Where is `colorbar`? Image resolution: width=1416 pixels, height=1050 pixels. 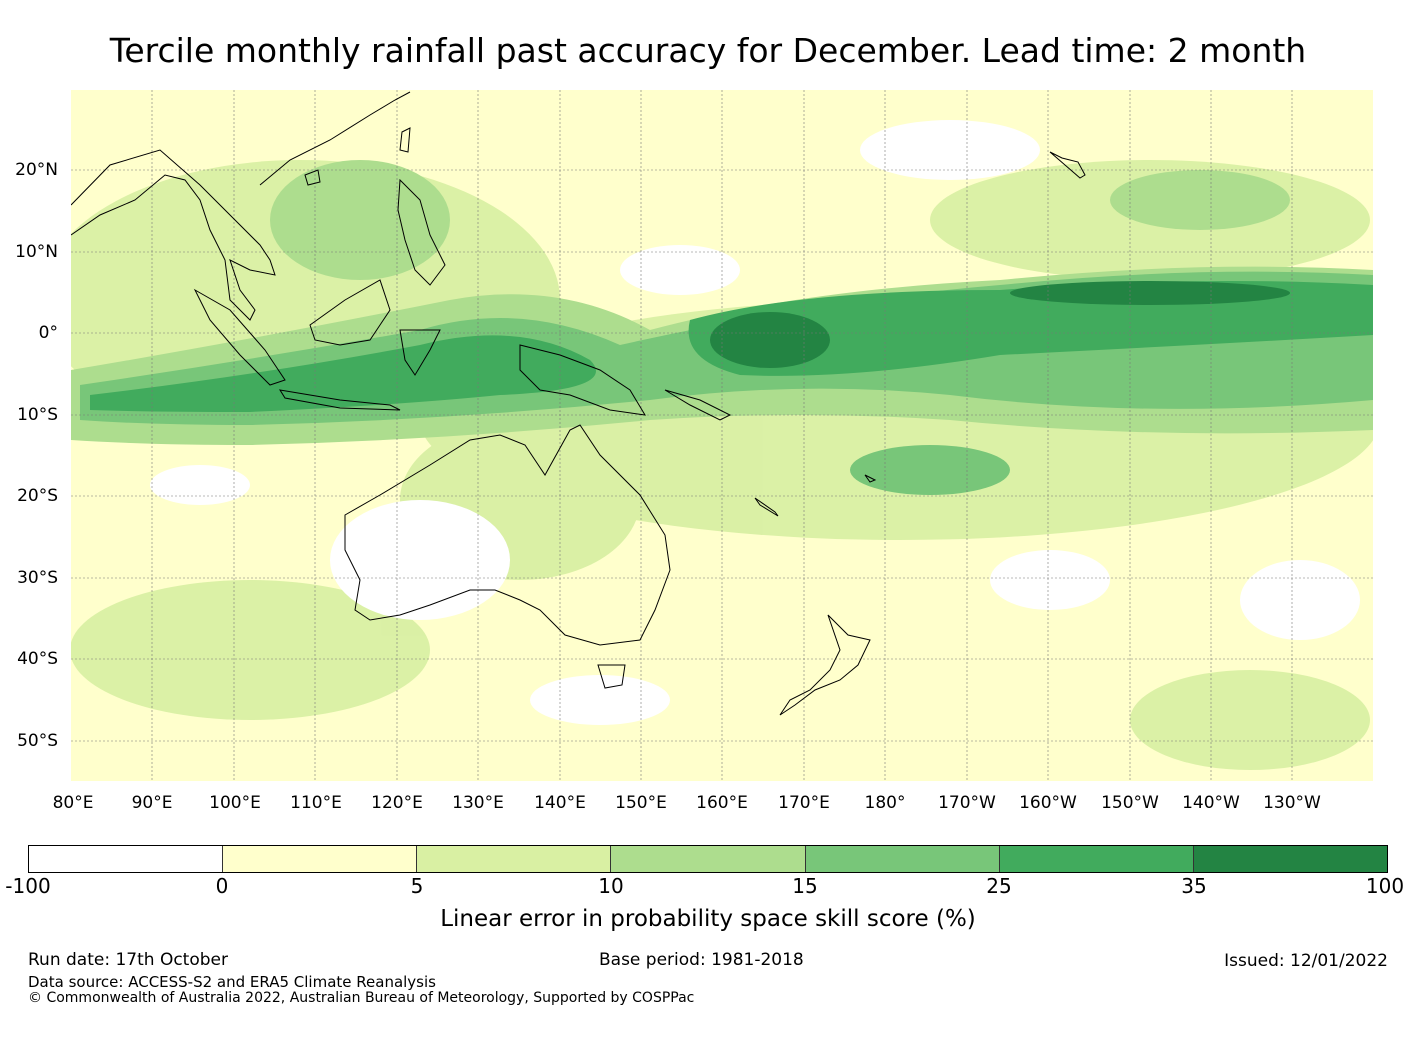 colorbar is located at coordinates (708, 859).